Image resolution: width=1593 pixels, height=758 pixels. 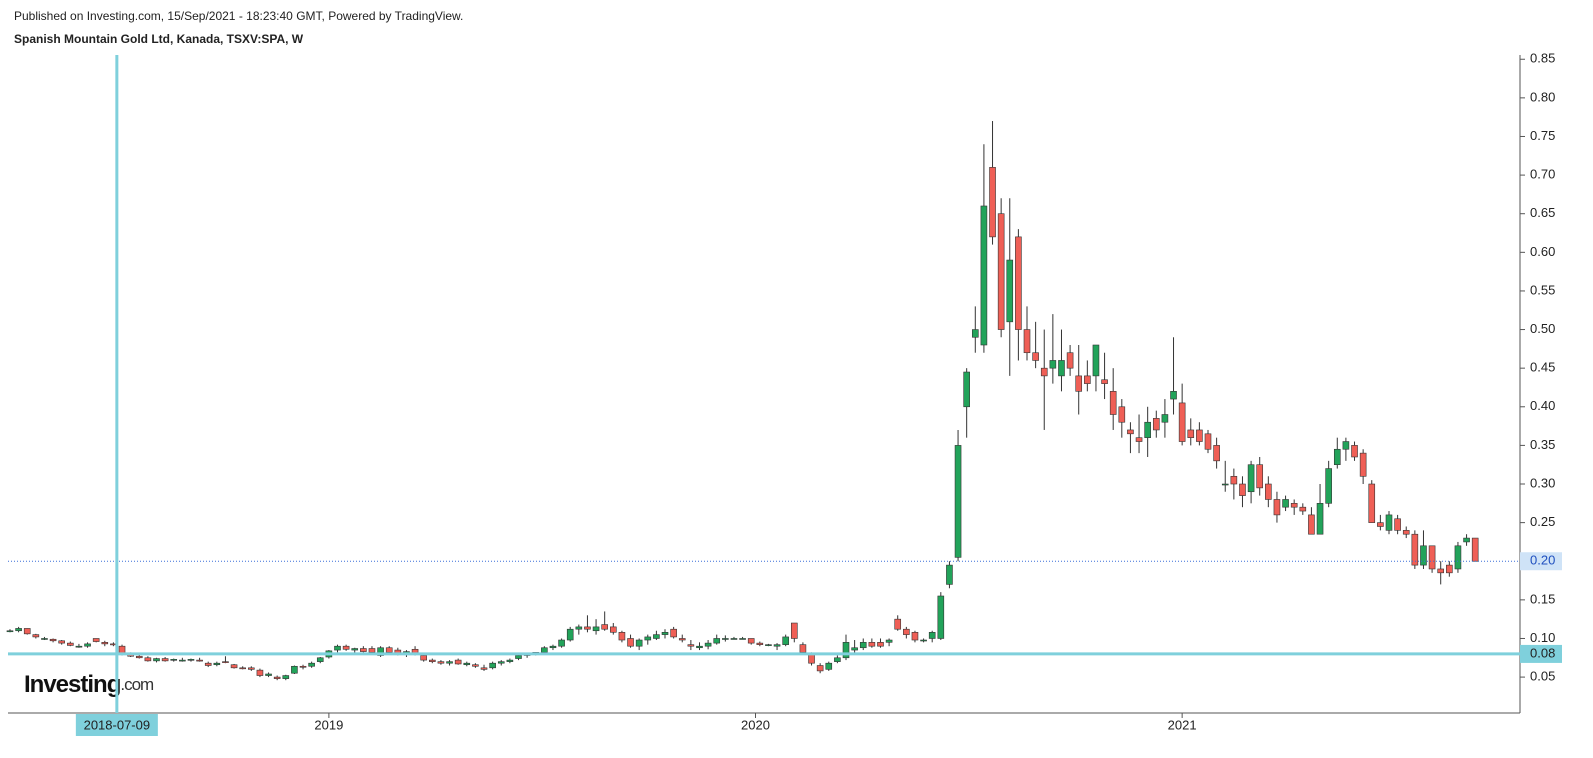 What do you see at coordinates (1542, 212) in the screenshot?
I see `y-tick-label: 0.65` at bounding box center [1542, 212].